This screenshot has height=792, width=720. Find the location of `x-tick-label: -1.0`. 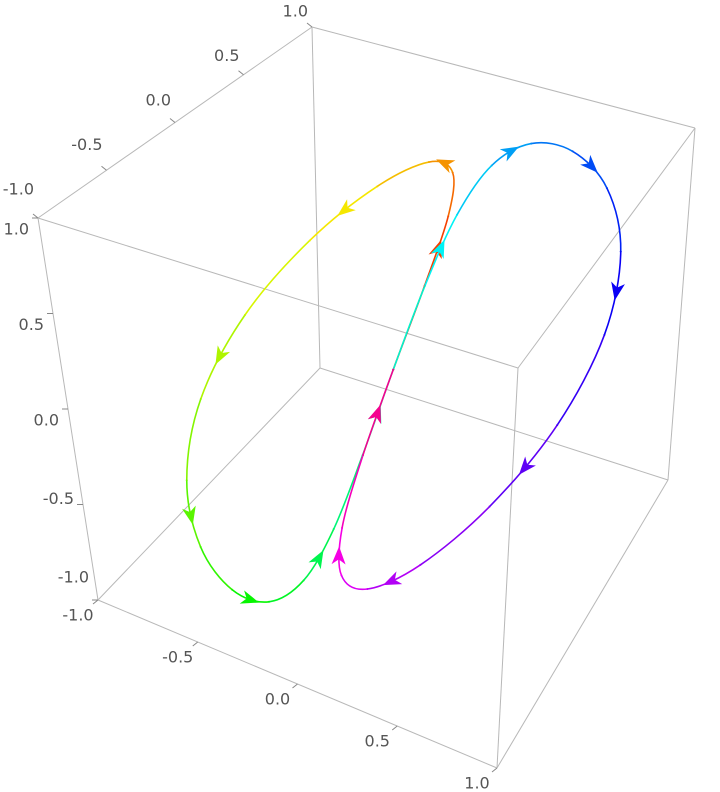

x-tick-label: -1.0 is located at coordinates (77, 615).